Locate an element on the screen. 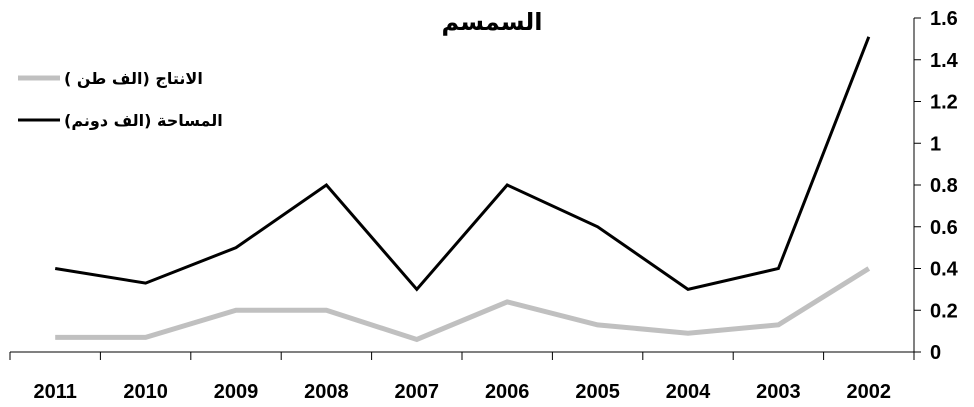 The height and width of the screenshot is (407, 974). x-tick-labels: 2011 2010 2009 2008 2007 2006 2005 2004 2003 2002 is located at coordinates (463, 392).